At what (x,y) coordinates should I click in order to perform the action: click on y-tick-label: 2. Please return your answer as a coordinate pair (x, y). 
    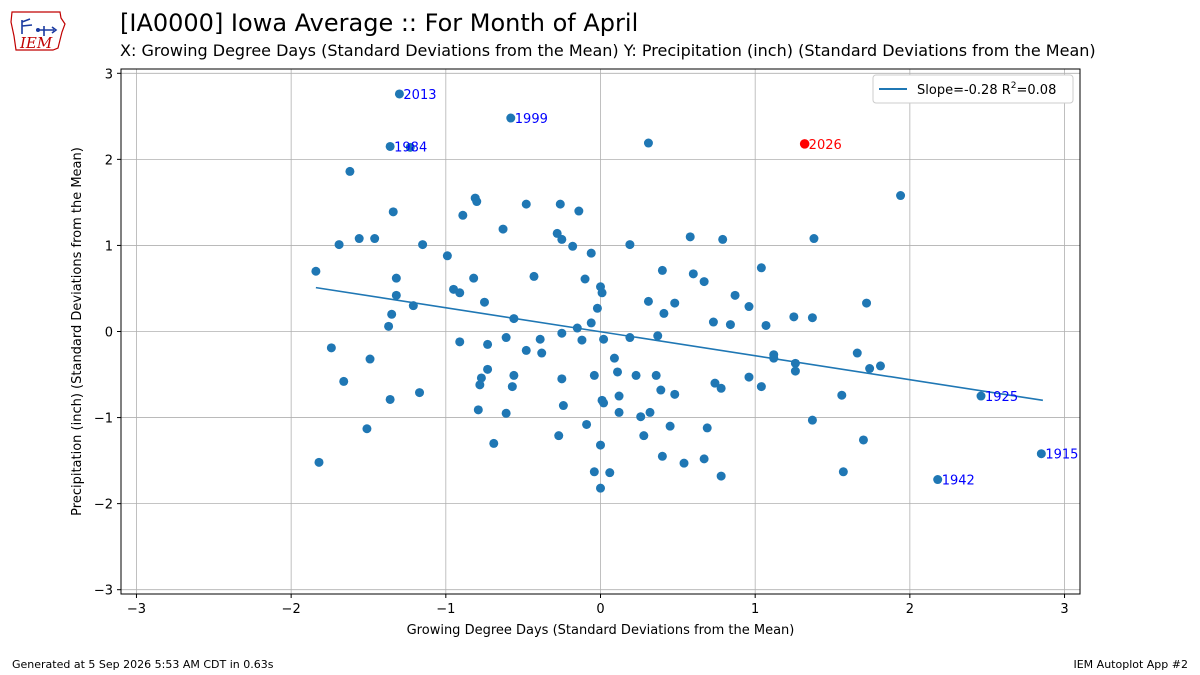
    Looking at the image, I should click on (109, 160).